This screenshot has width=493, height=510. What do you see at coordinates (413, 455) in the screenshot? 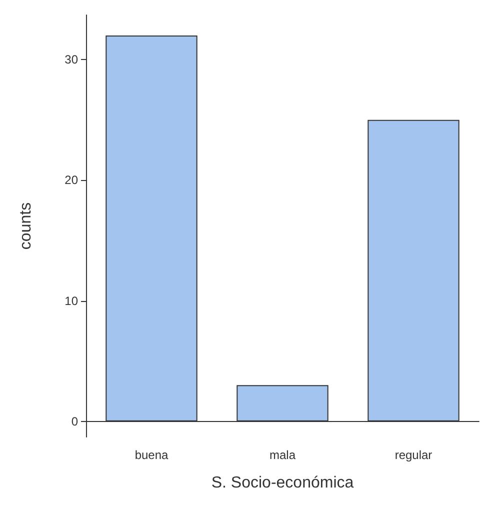
I see `x-tick-label: regular` at bounding box center [413, 455].